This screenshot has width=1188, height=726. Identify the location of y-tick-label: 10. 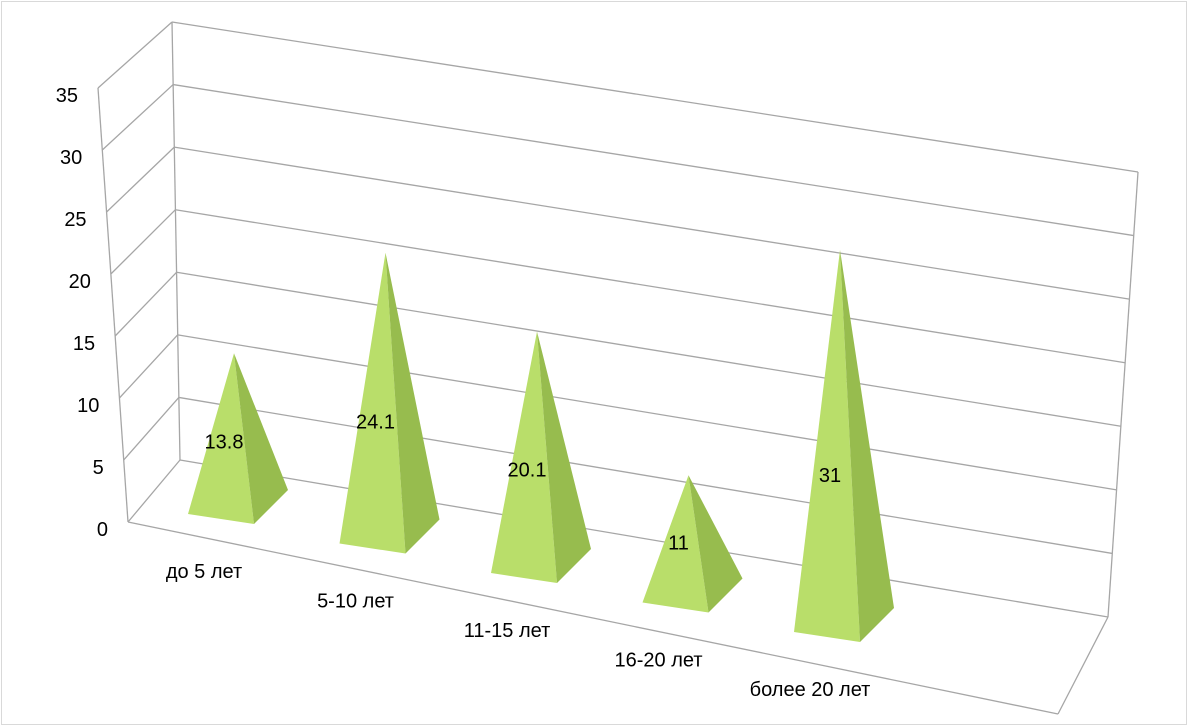
(88, 406).